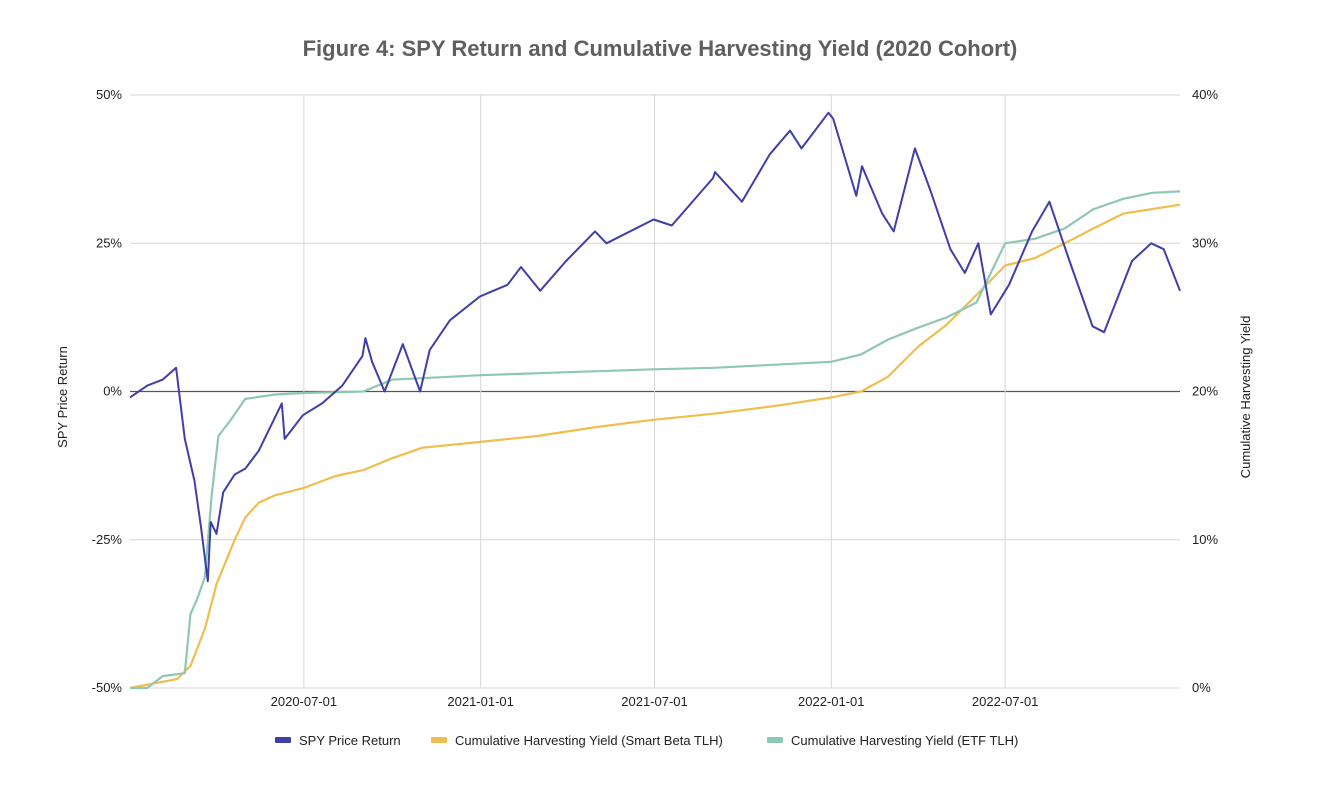  I want to click on left-tick-label: 0%, so click(112, 391).